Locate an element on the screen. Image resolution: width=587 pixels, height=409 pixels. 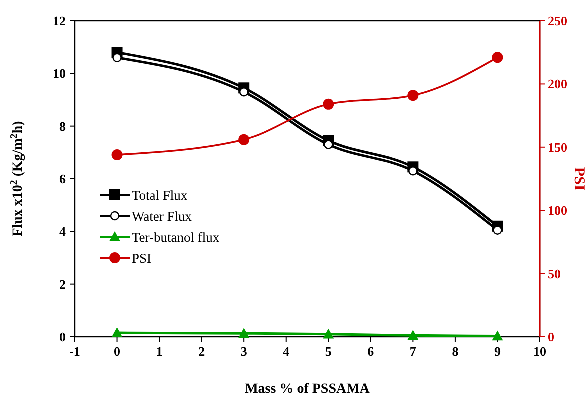
y2-tick-label: 200 is located at coordinates (558, 84).